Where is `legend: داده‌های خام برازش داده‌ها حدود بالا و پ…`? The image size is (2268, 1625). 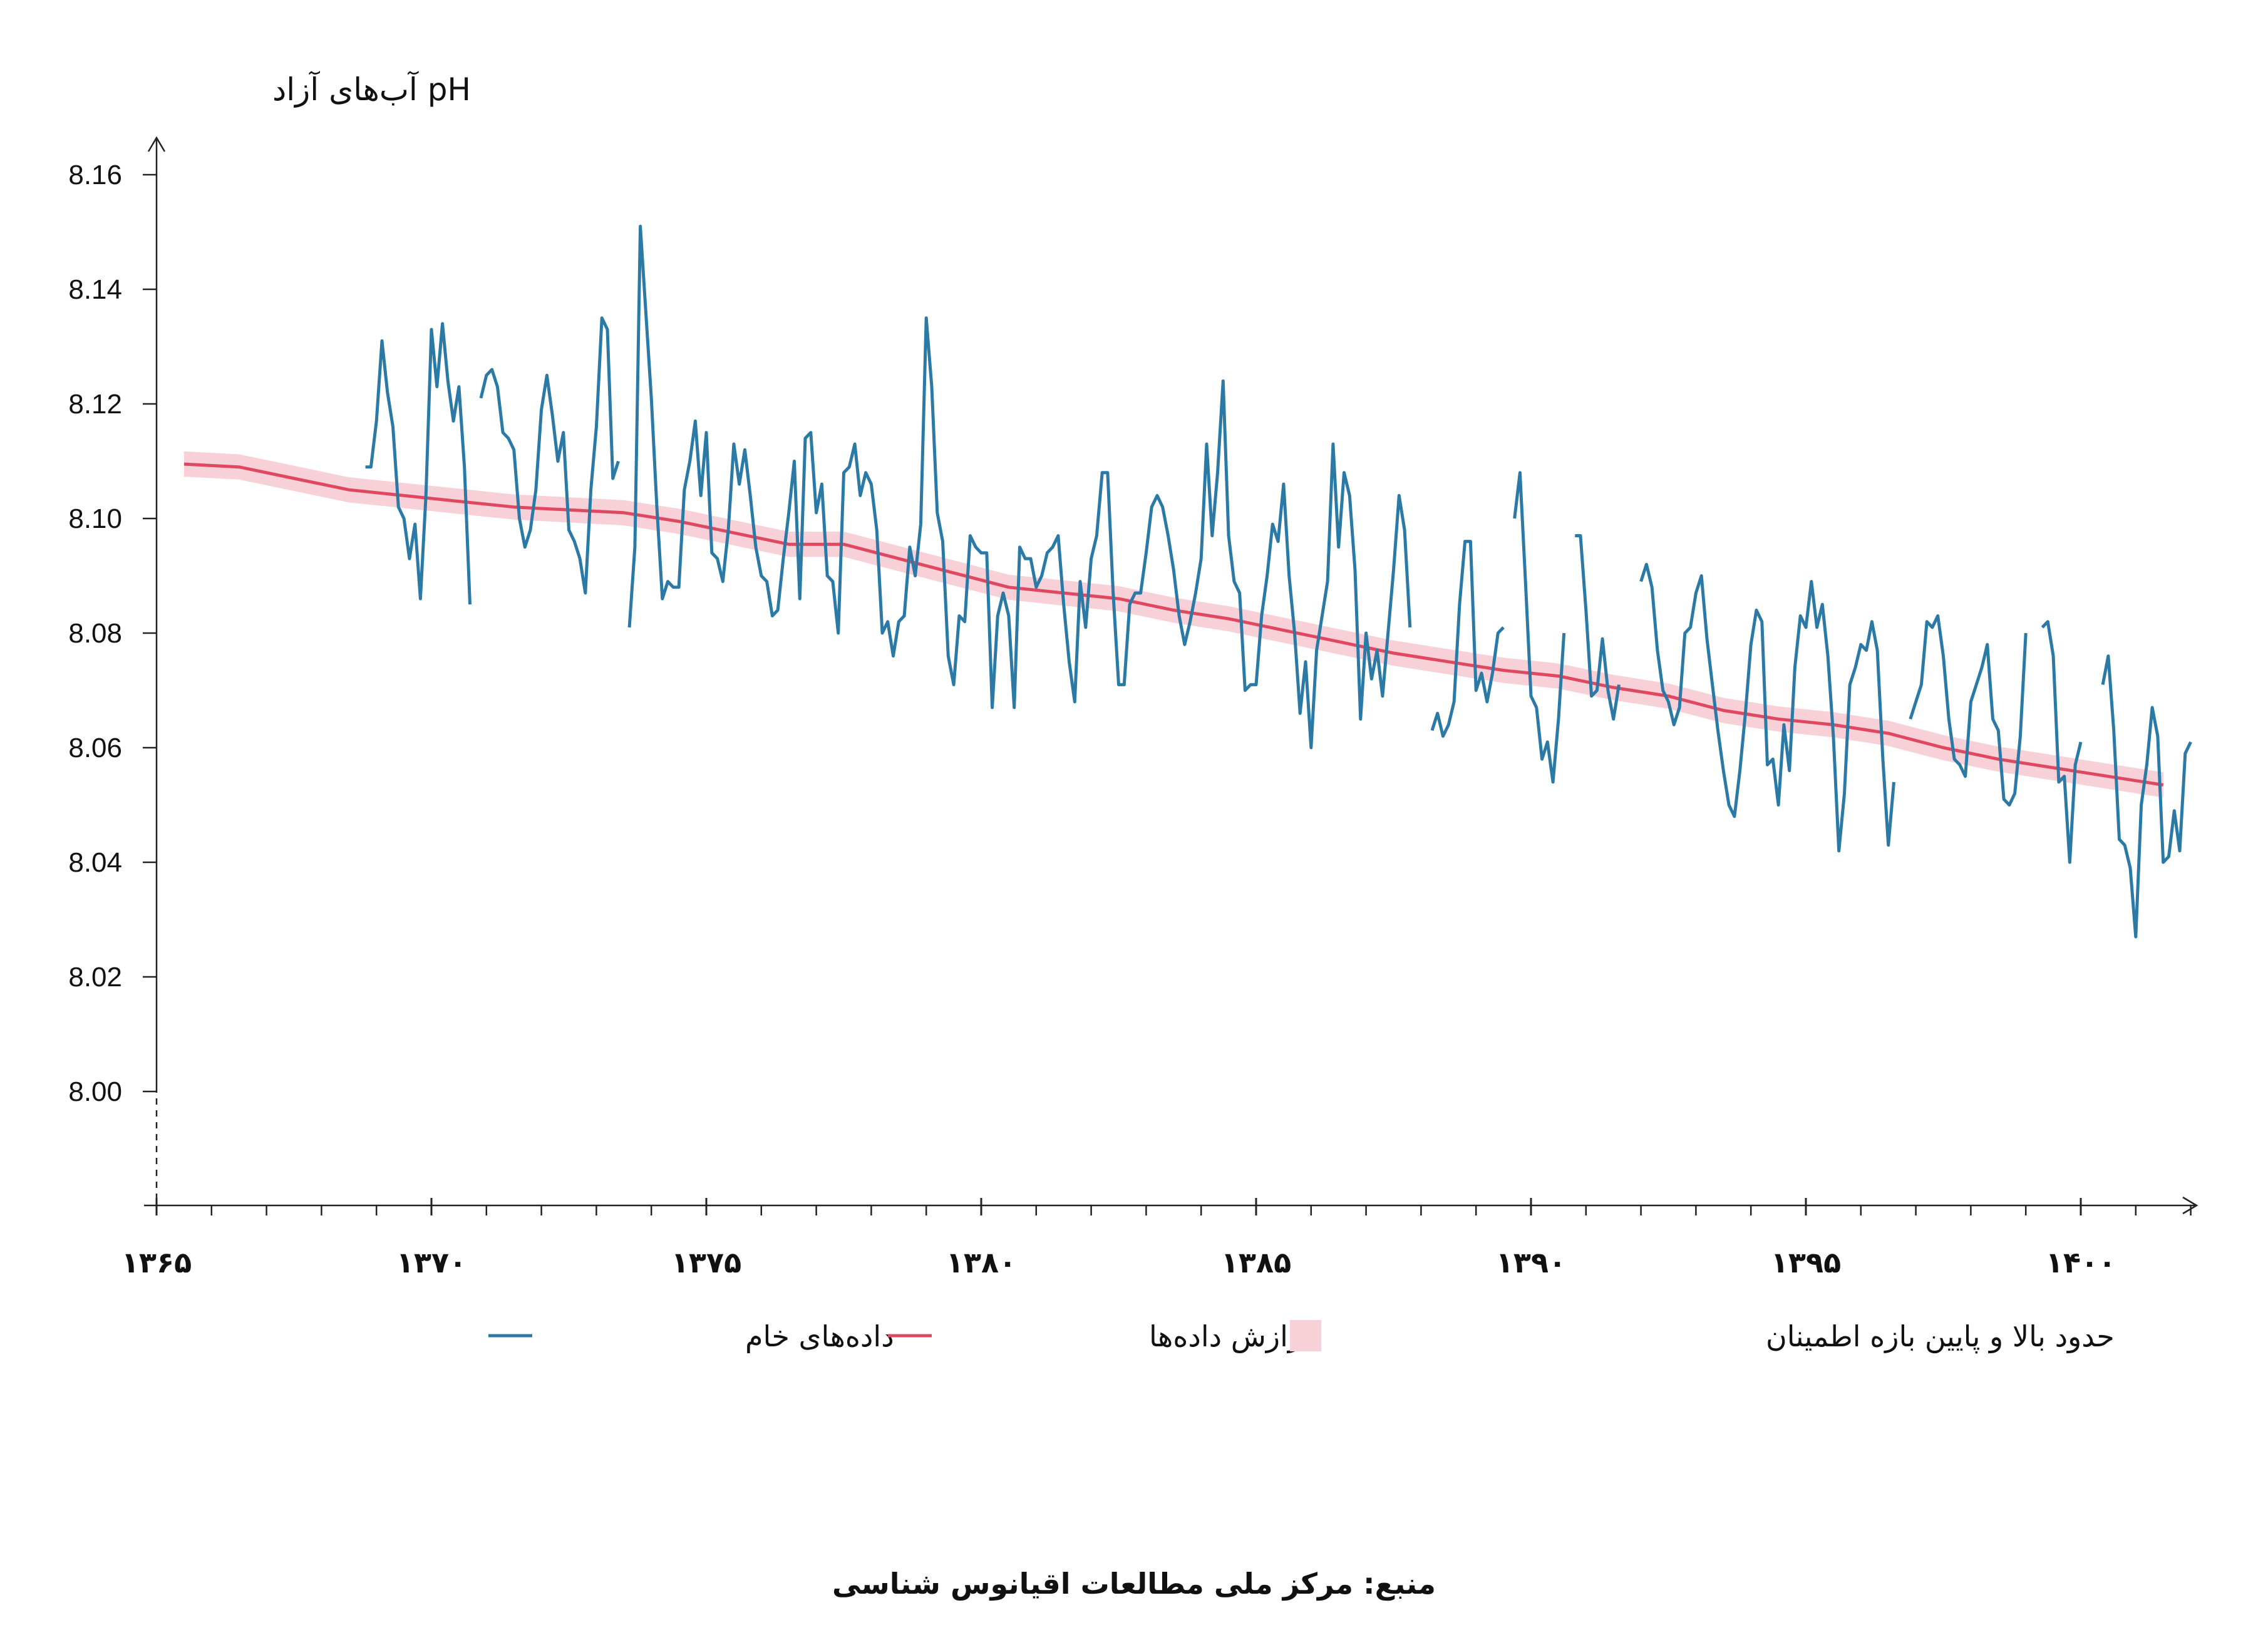
legend: داده‌های خام برازش داده‌ها حدود بالا و پ… is located at coordinates (1301, 1337).